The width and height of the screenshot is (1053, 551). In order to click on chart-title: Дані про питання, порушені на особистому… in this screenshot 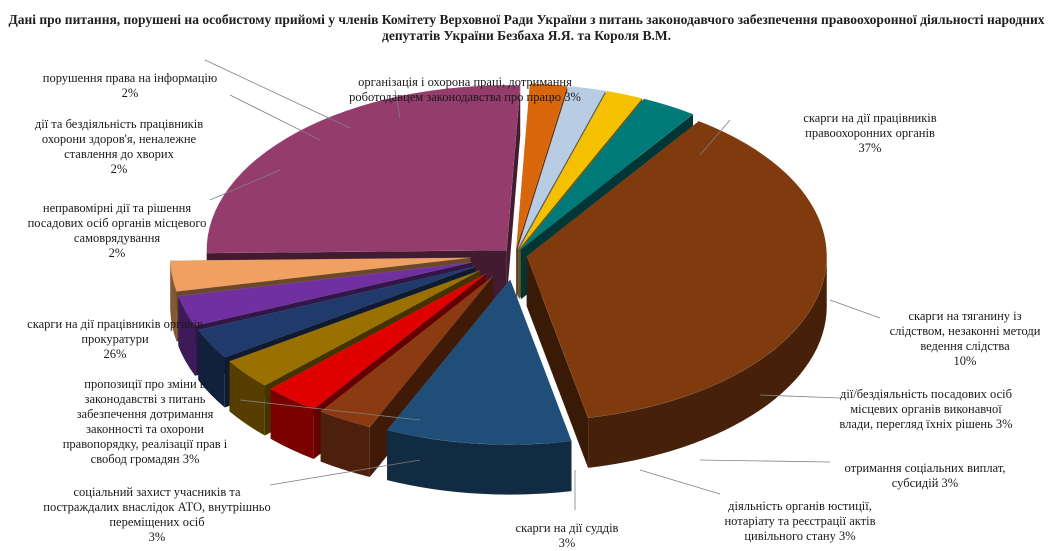, I will do `click(526, 27)`.